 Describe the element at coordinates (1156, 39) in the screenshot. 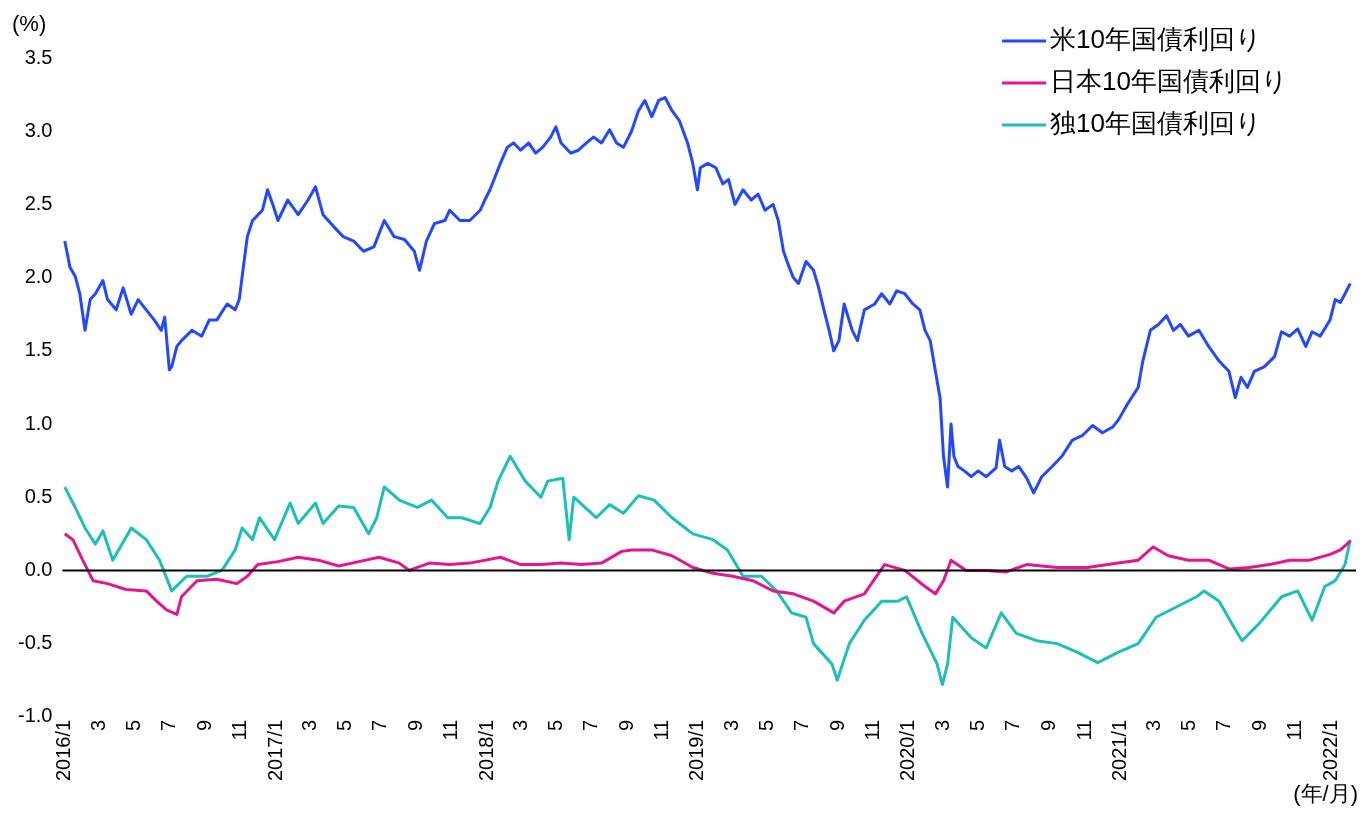

I see `legend-label: 米10年国債利回り` at that location.